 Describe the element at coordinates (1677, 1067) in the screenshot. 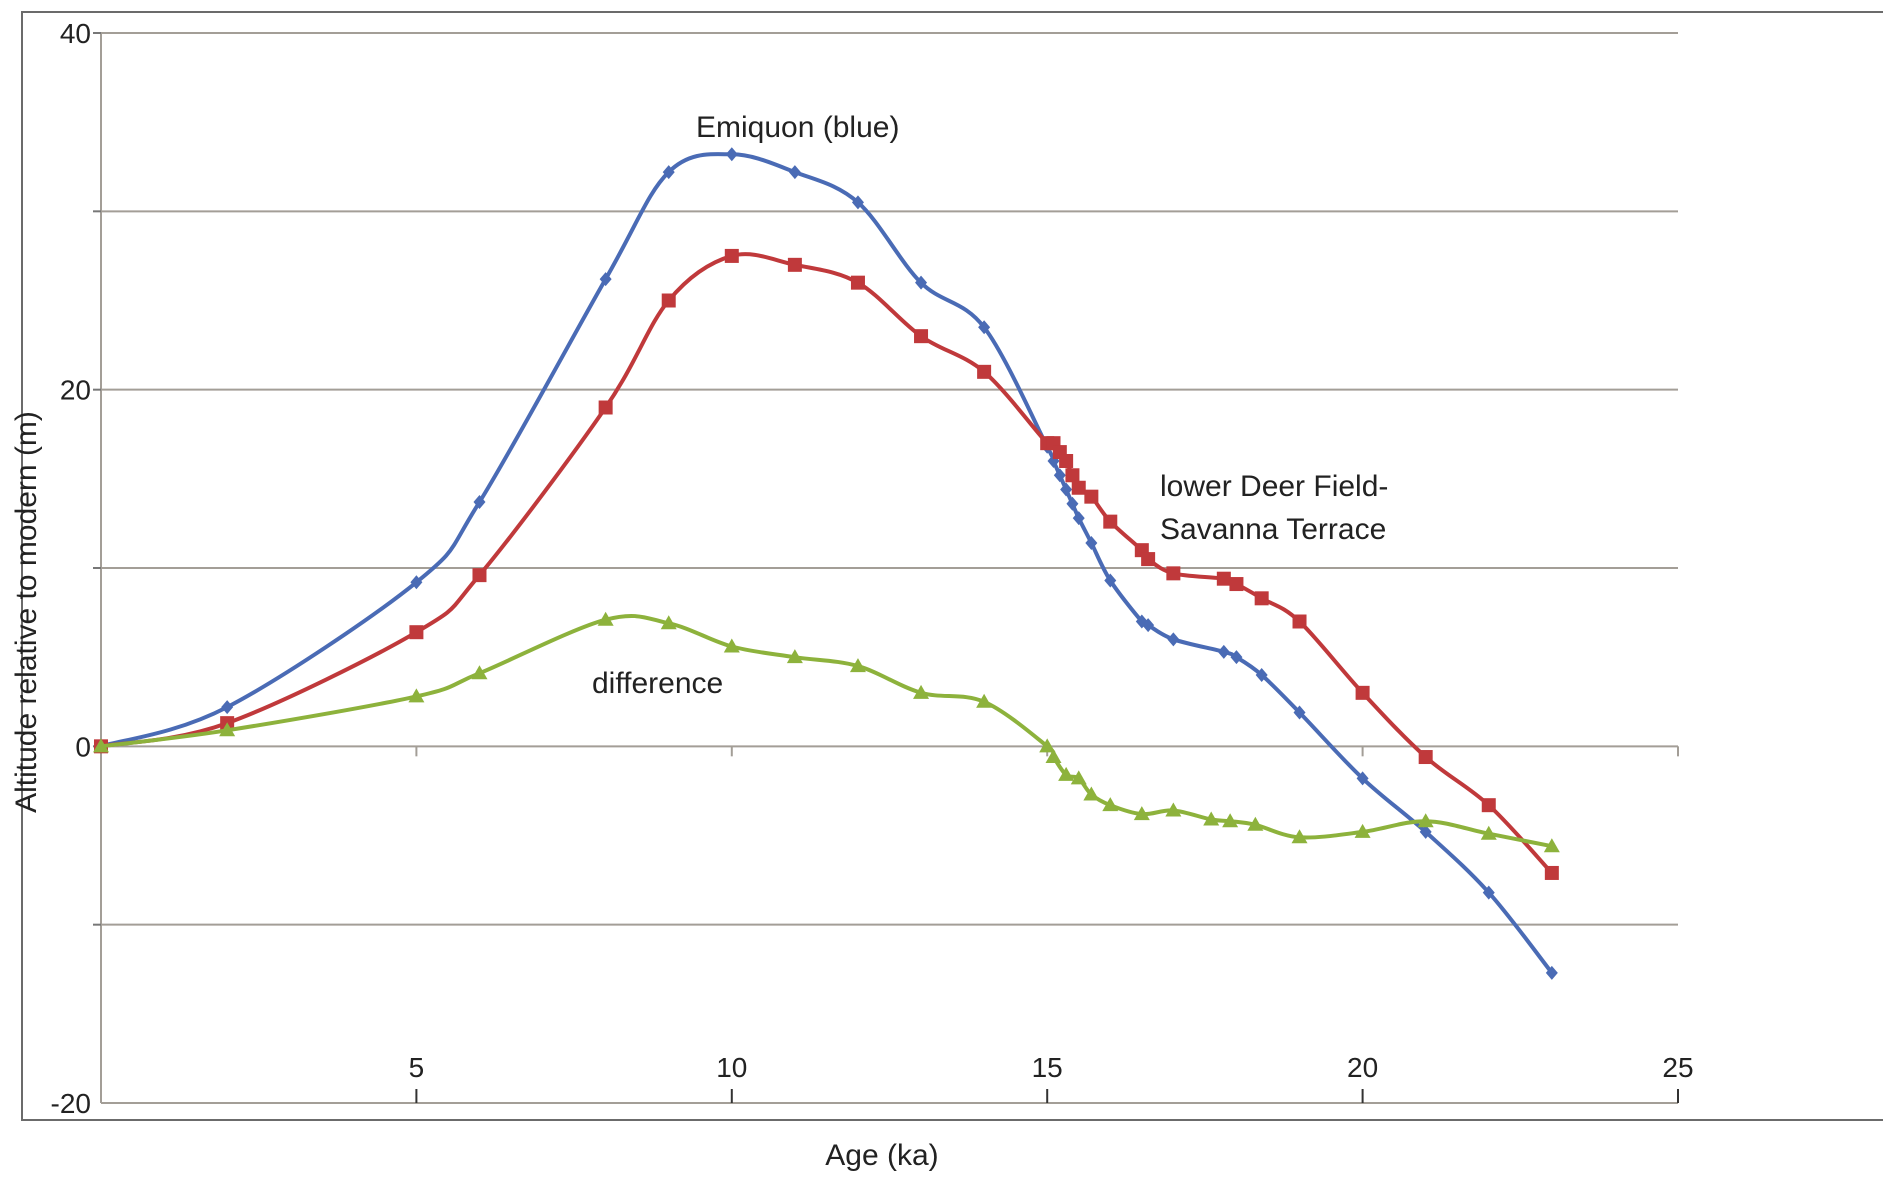

I see `x-tick-label: 25` at that location.